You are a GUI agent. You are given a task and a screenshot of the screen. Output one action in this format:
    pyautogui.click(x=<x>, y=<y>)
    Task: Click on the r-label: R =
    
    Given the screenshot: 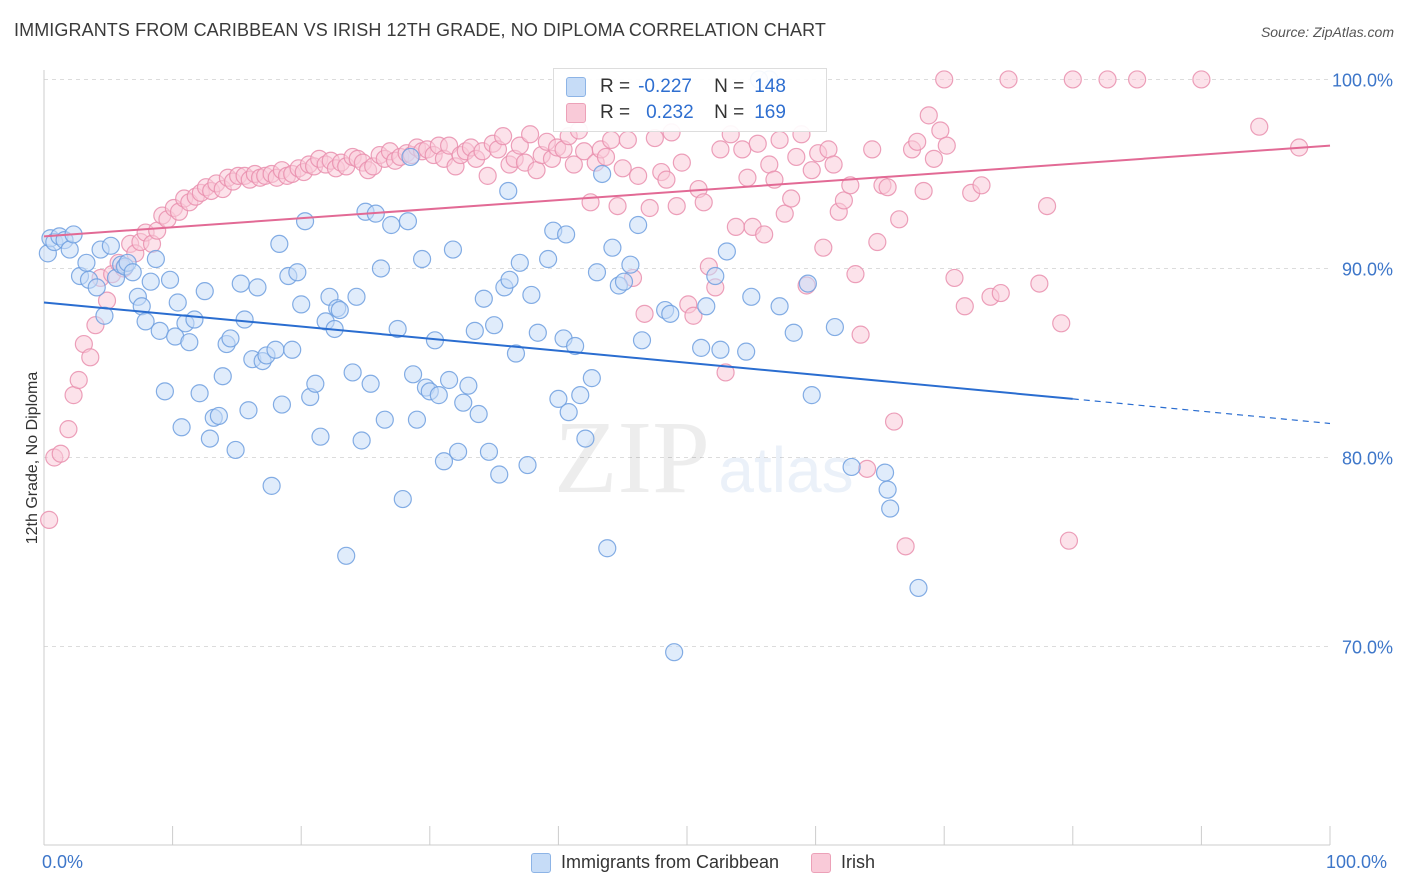 What is the action you would take?
    pyautogui.click(x=615, y=112)
    